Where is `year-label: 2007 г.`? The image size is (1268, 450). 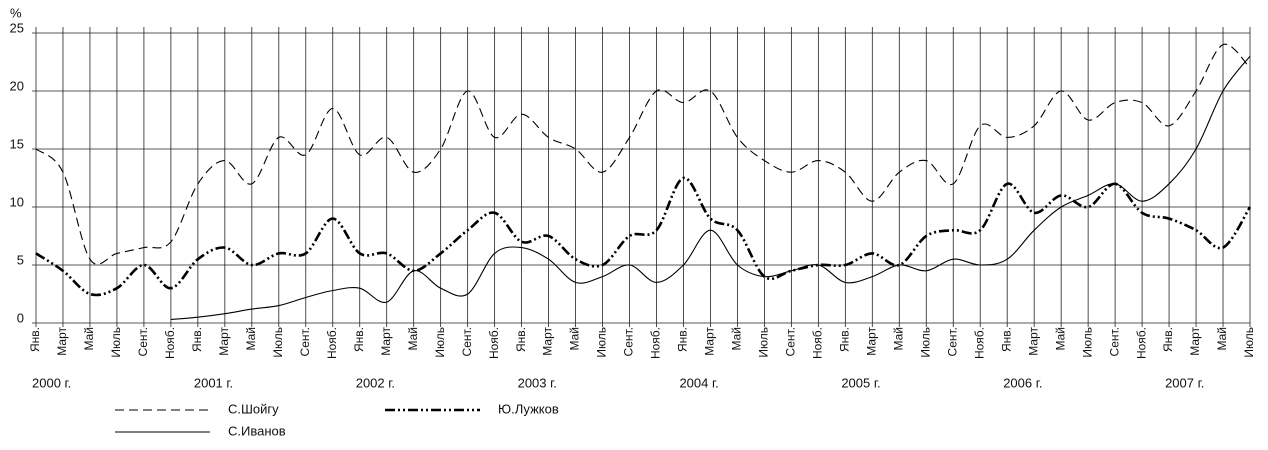
year-label: 2007 г. is located at coordinates (1184, 382).